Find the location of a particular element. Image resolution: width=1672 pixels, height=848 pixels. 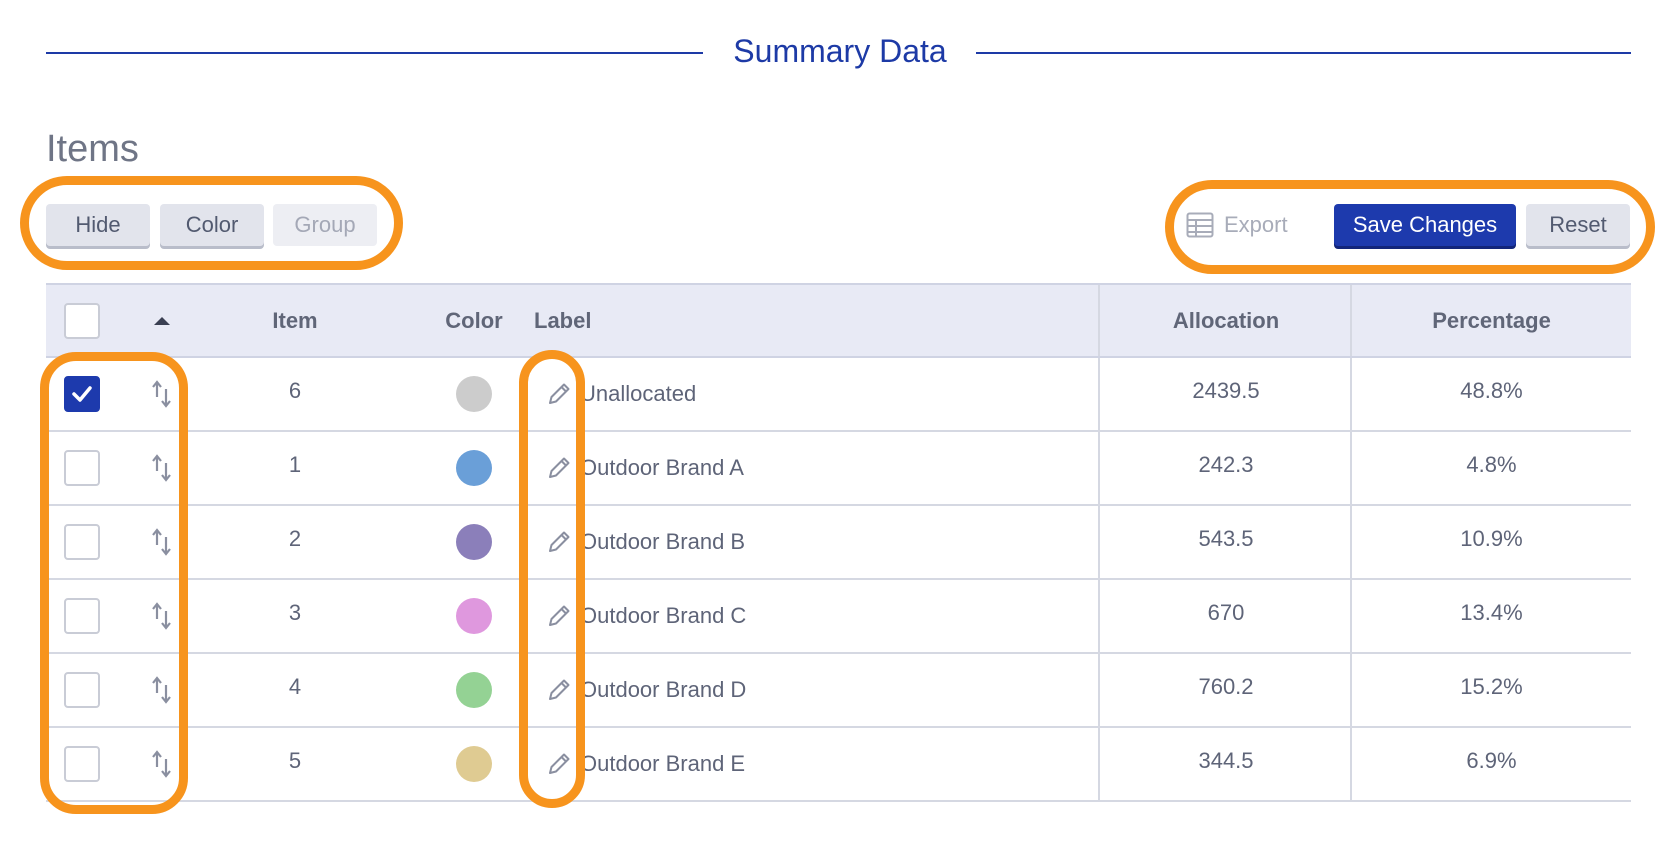

percentage-value: 10.9% is located at coordinates (1491, 538).